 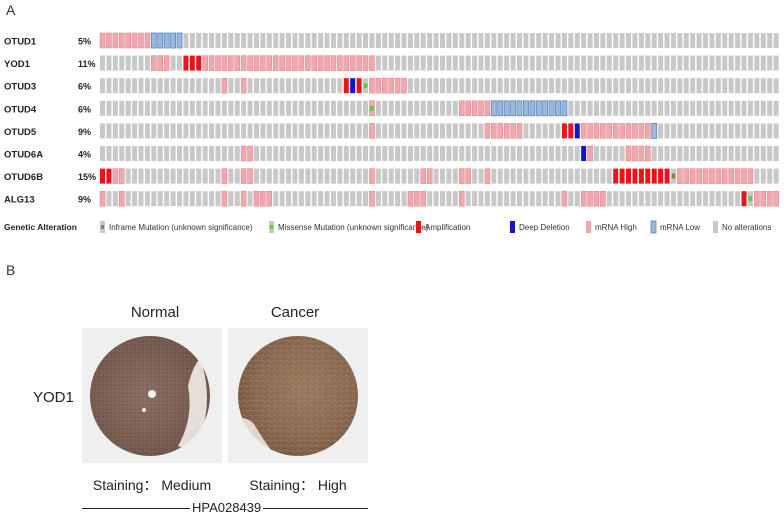 I want to click on gene-name-otud3: OTUD3, so click(x=20, y=87).